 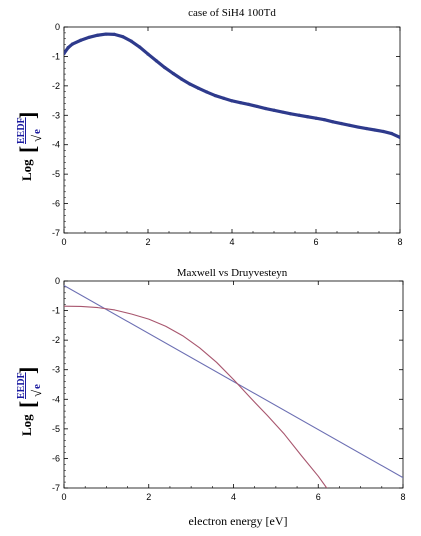 I want to click on x-axis-label: electron energy [eV], so click(x=237, y=521).